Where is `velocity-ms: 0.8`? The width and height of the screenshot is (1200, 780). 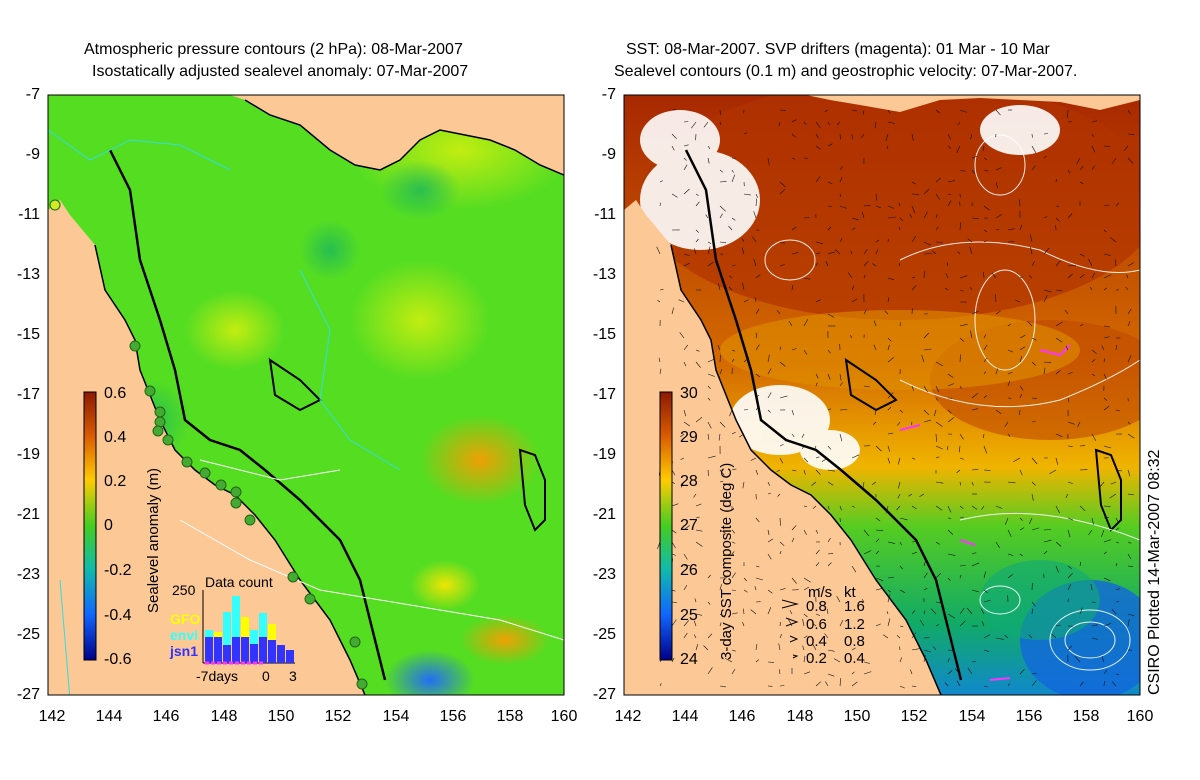
velocity-ms: 0.8 is located at coordinates (816, 606).